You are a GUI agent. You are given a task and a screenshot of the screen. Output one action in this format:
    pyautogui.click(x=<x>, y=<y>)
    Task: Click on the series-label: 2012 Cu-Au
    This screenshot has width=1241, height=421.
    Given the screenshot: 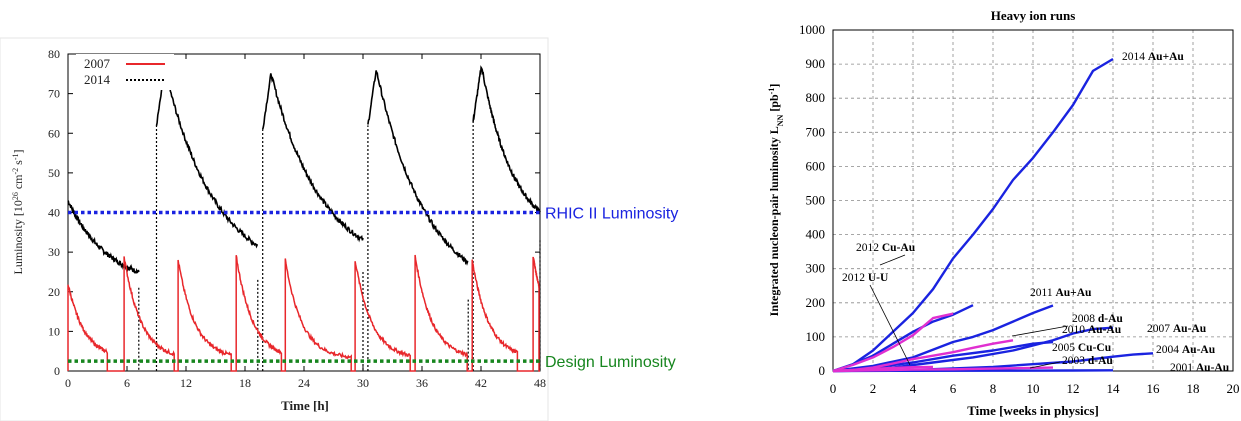 What is the action you would take?
    pyautogui.click(x=886, y=248)
    